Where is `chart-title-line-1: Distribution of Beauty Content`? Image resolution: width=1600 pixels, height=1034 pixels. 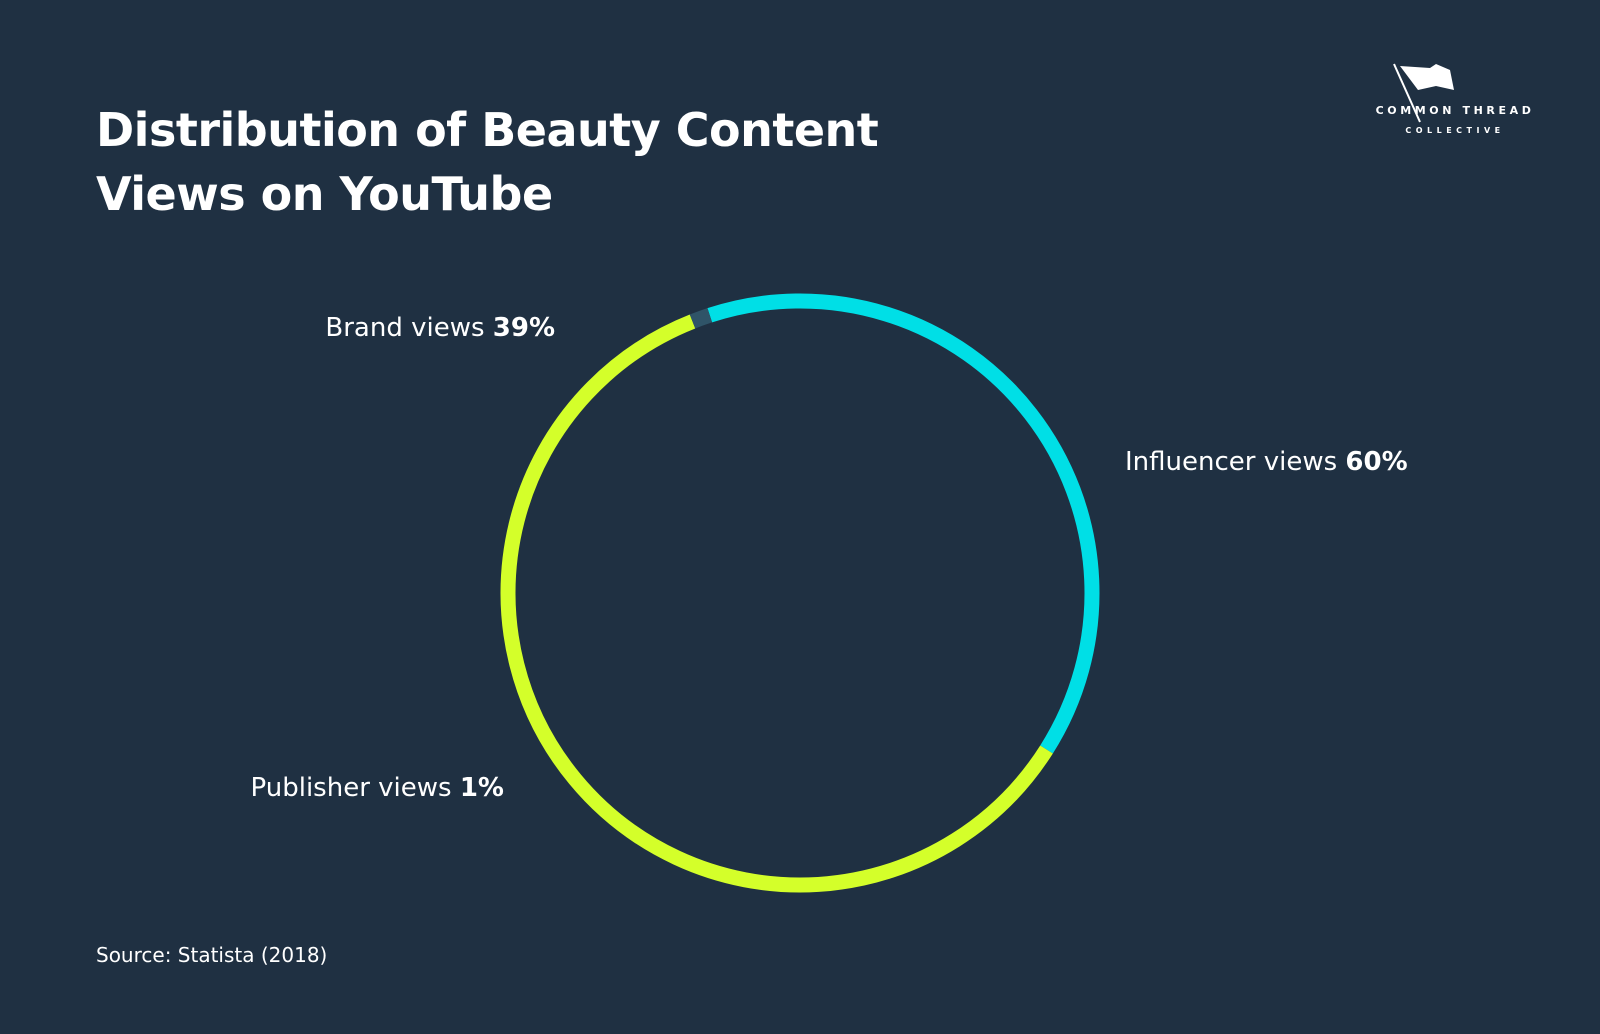
chart-title-line-1: Distribution of Beauty Content is located at coordinates (487, 130).